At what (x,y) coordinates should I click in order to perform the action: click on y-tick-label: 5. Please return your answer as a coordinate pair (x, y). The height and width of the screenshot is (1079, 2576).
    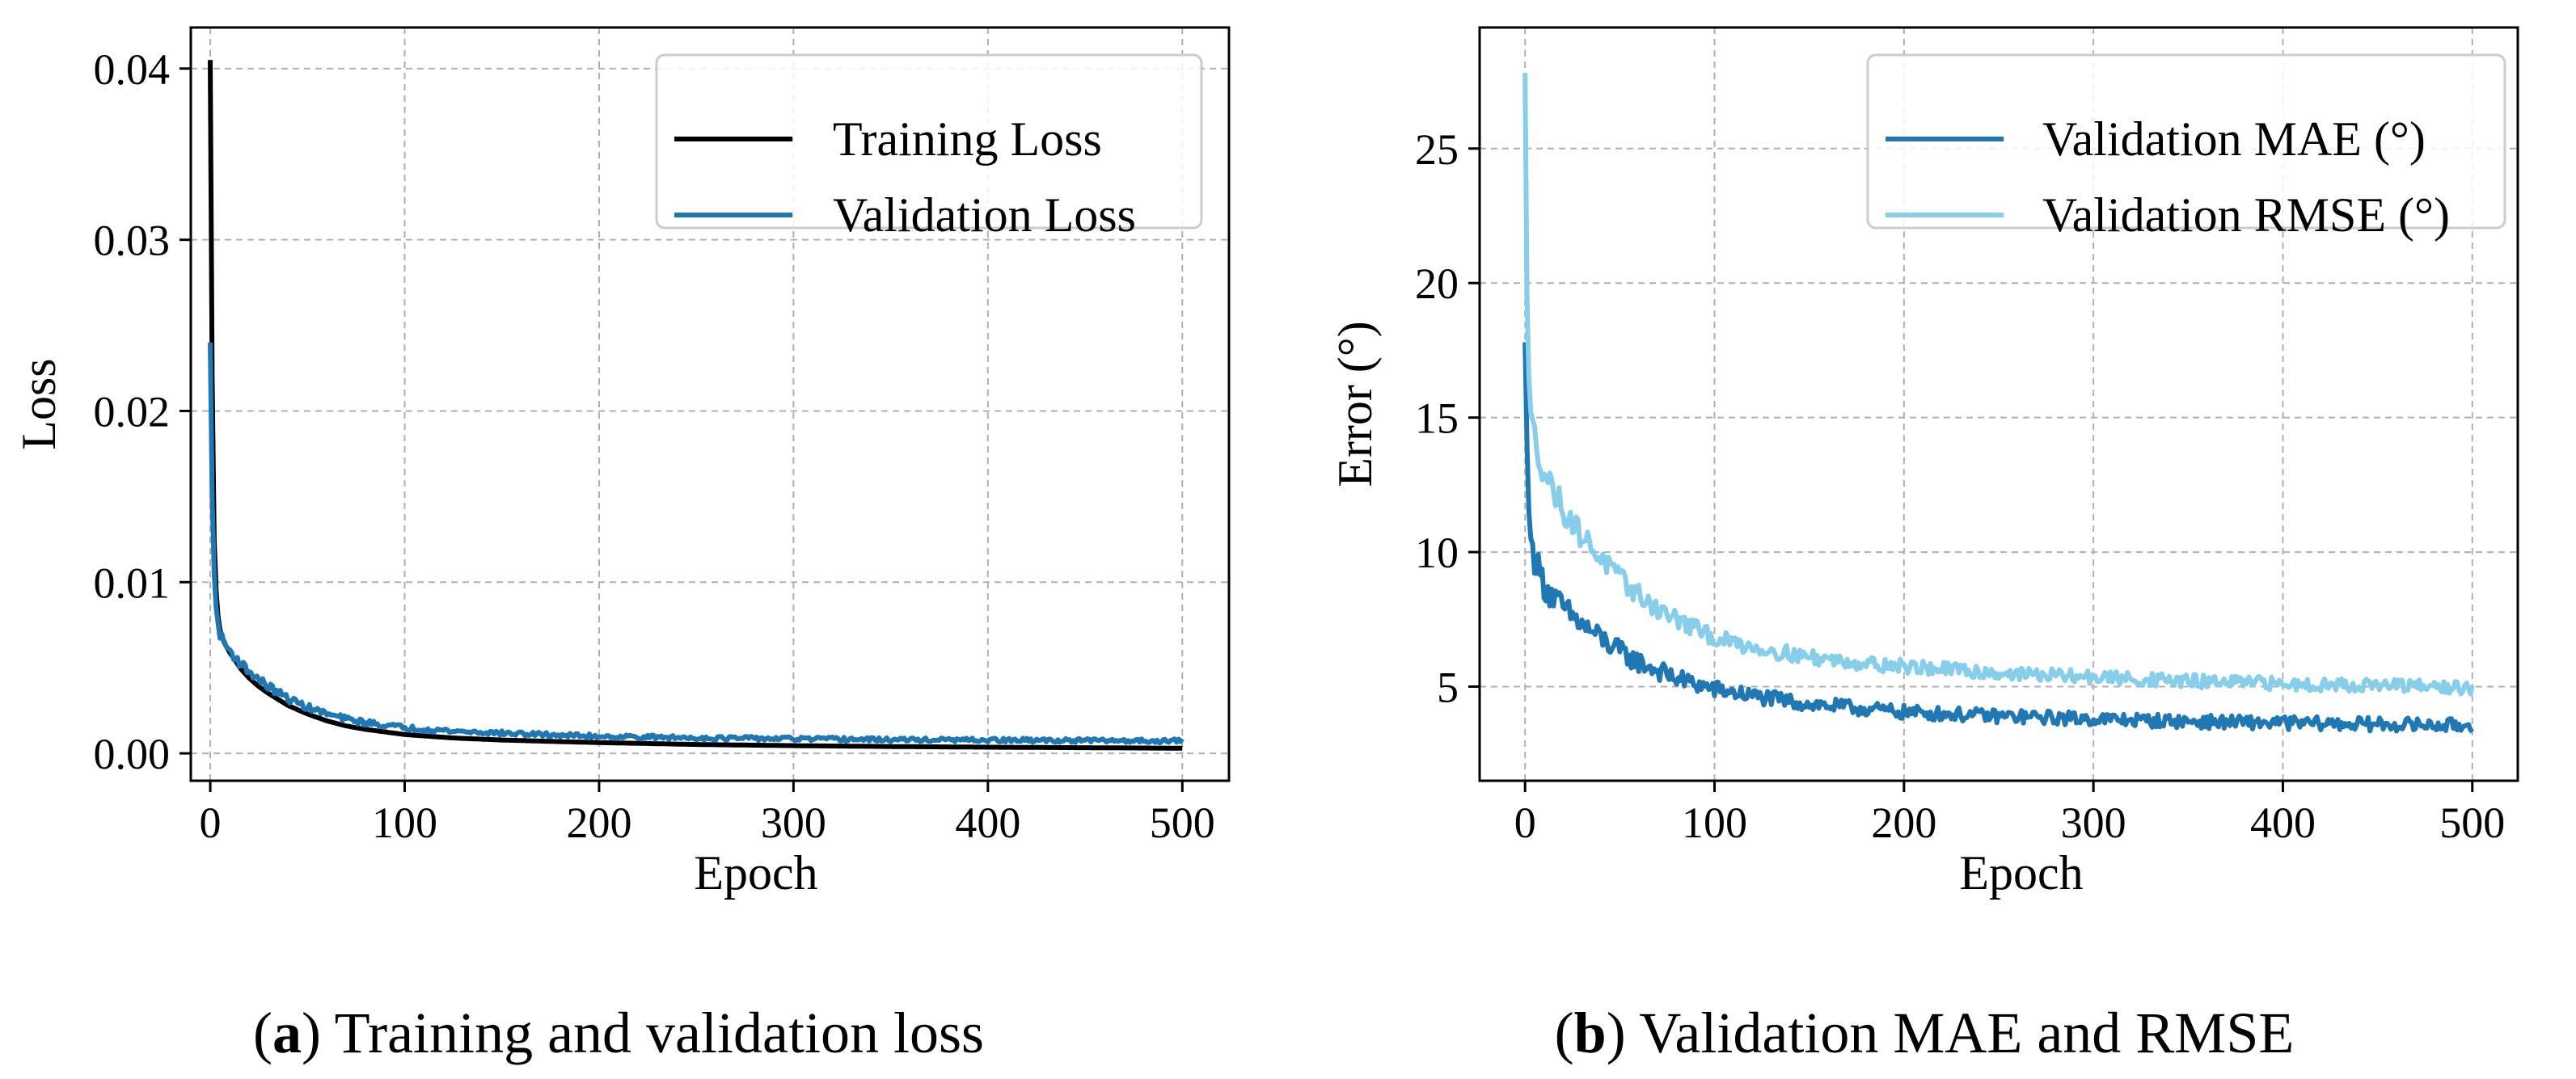
    Looking at the image, I should click on (1448, 688).